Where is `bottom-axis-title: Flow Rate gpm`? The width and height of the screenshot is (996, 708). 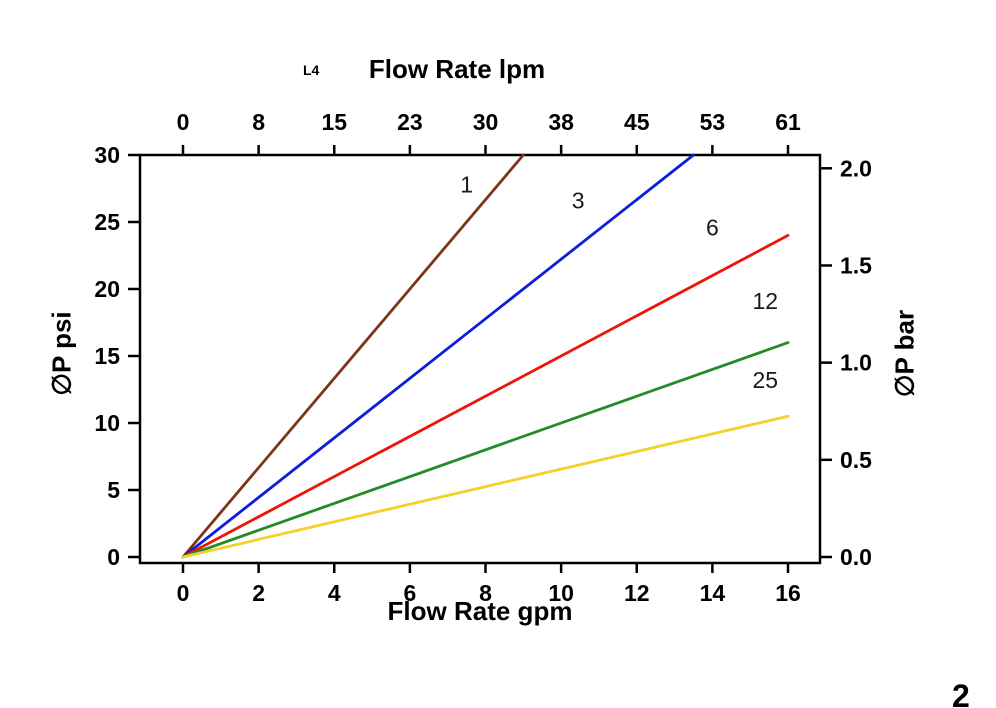
bottom-axis-title: Flow Rate gpm is located at coordinates (480, 611).